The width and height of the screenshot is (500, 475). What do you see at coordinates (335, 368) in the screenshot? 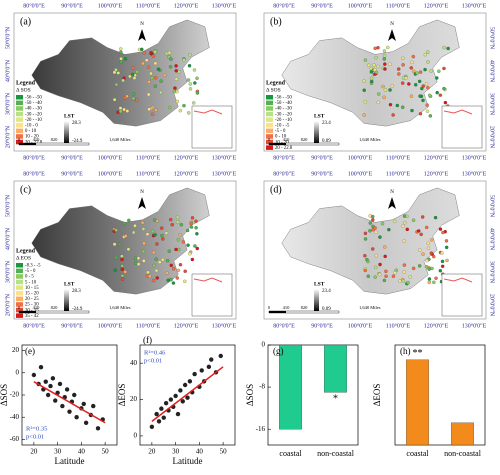
I see `bar` at bounding box center [335, 368].